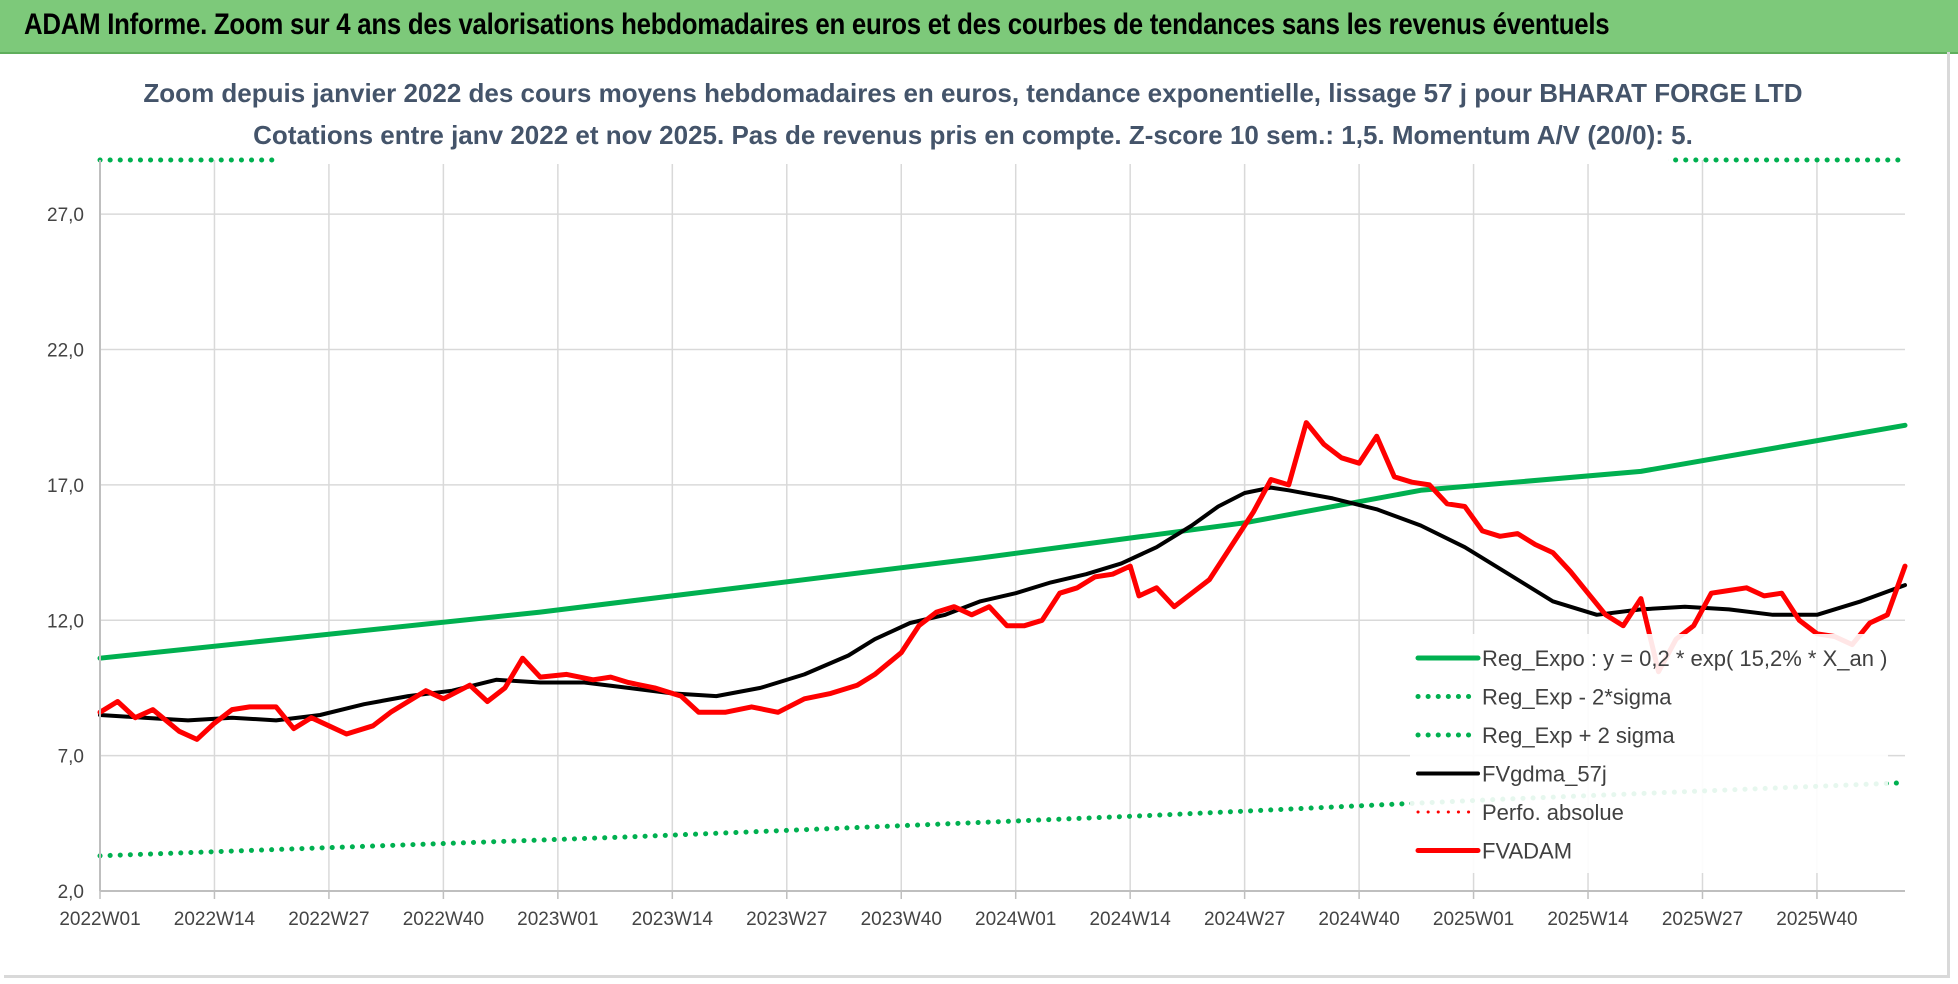 The width and height of the screenshot is (1958, 984). I want to click on x-tick-label: 2022W27, so click(328, 919).